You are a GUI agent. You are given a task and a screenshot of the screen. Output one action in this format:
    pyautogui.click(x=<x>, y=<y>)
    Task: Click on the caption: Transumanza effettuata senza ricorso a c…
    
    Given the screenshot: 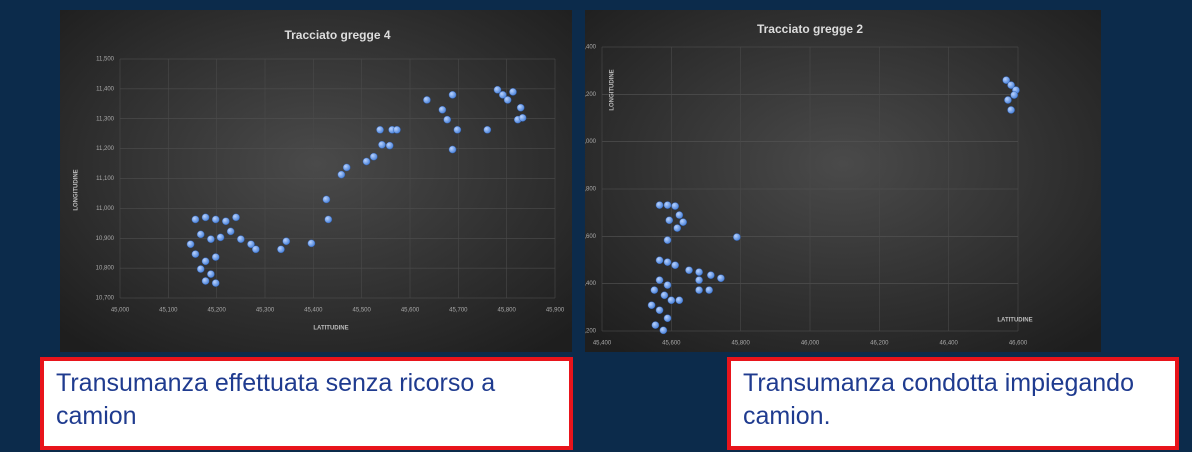 What is the action you would take?
    pyautogui.click(x=306, y=403)
    